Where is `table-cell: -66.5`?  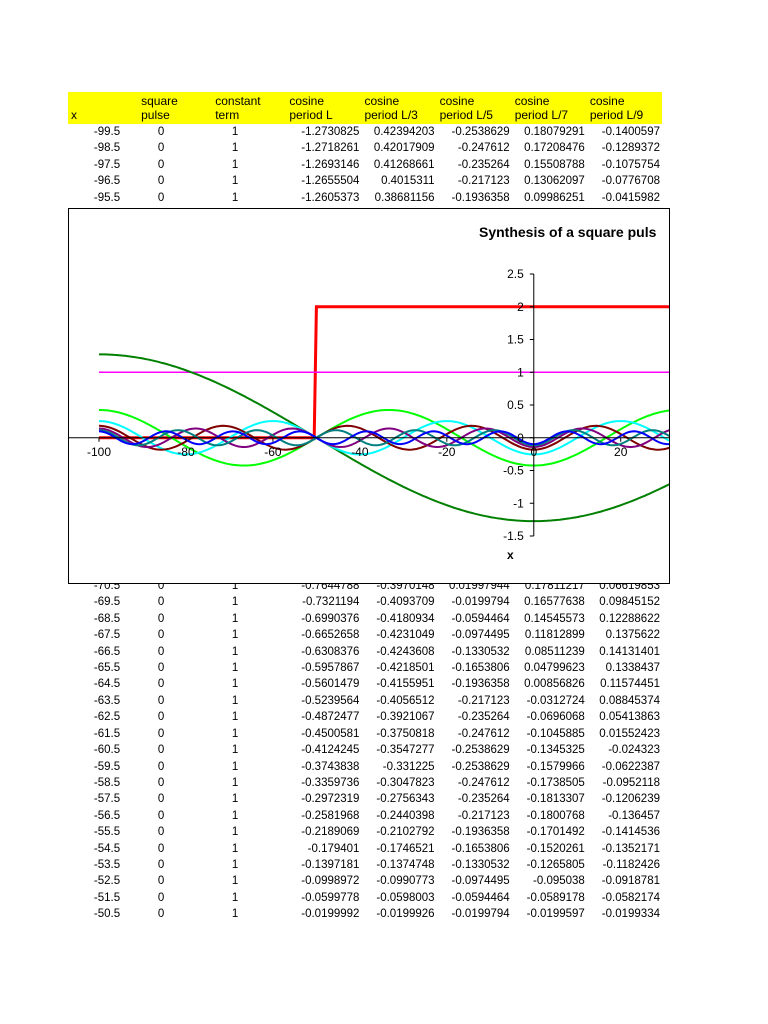 table-cell: -66.5 is located at coordinates (107, 651).